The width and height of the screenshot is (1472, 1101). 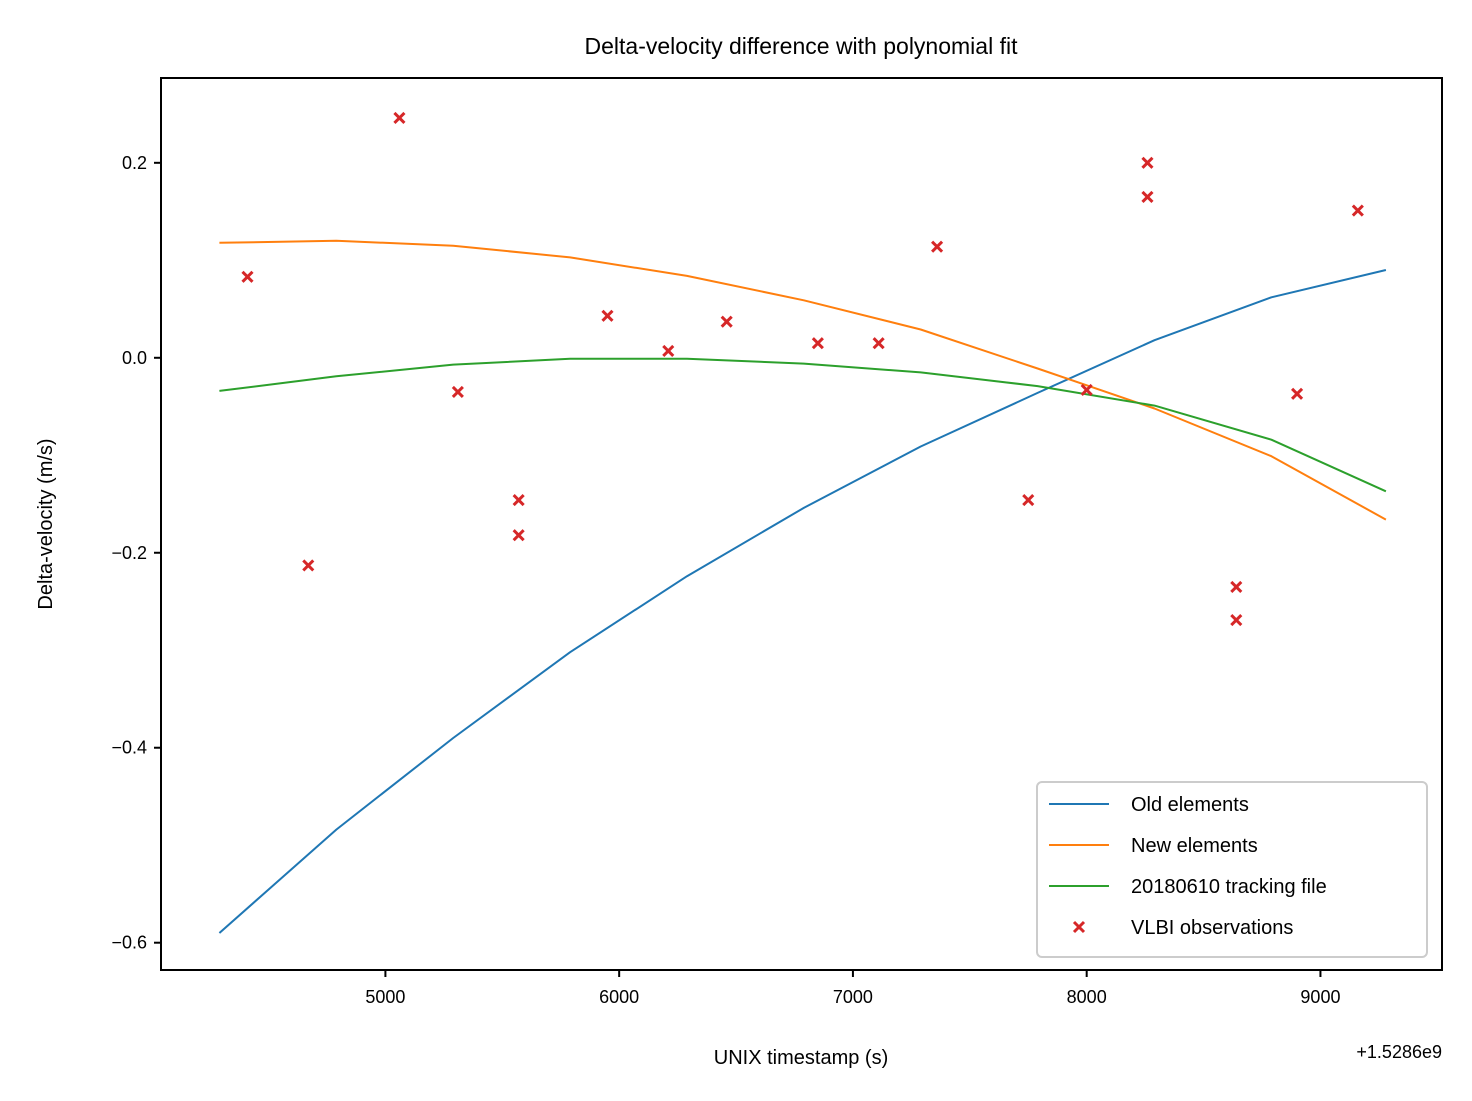 I want to click on x-tick-label: 6000, so click(x=619, y=997).